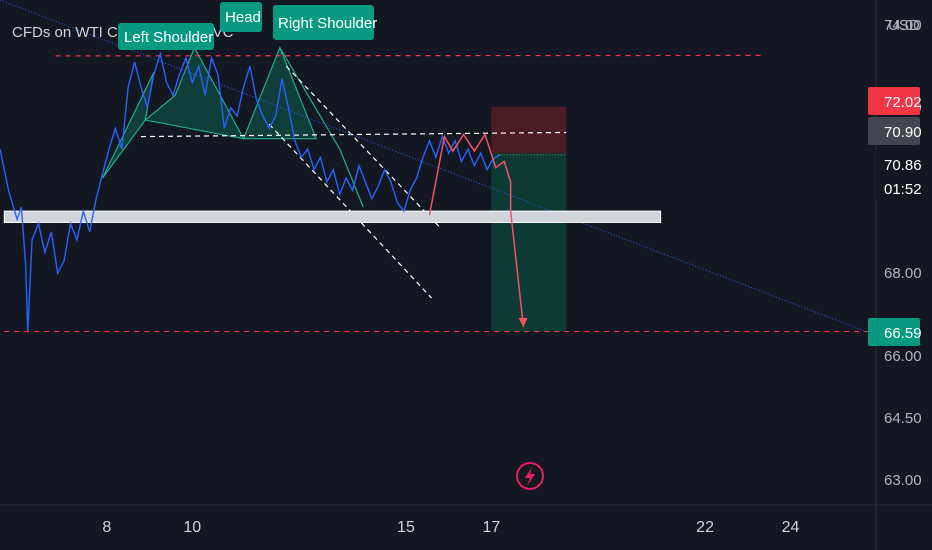 The image size is (932, 550). Describe the element at coordinates (529, 242) in the screenshot. I see `take-profit-zone` at that location.